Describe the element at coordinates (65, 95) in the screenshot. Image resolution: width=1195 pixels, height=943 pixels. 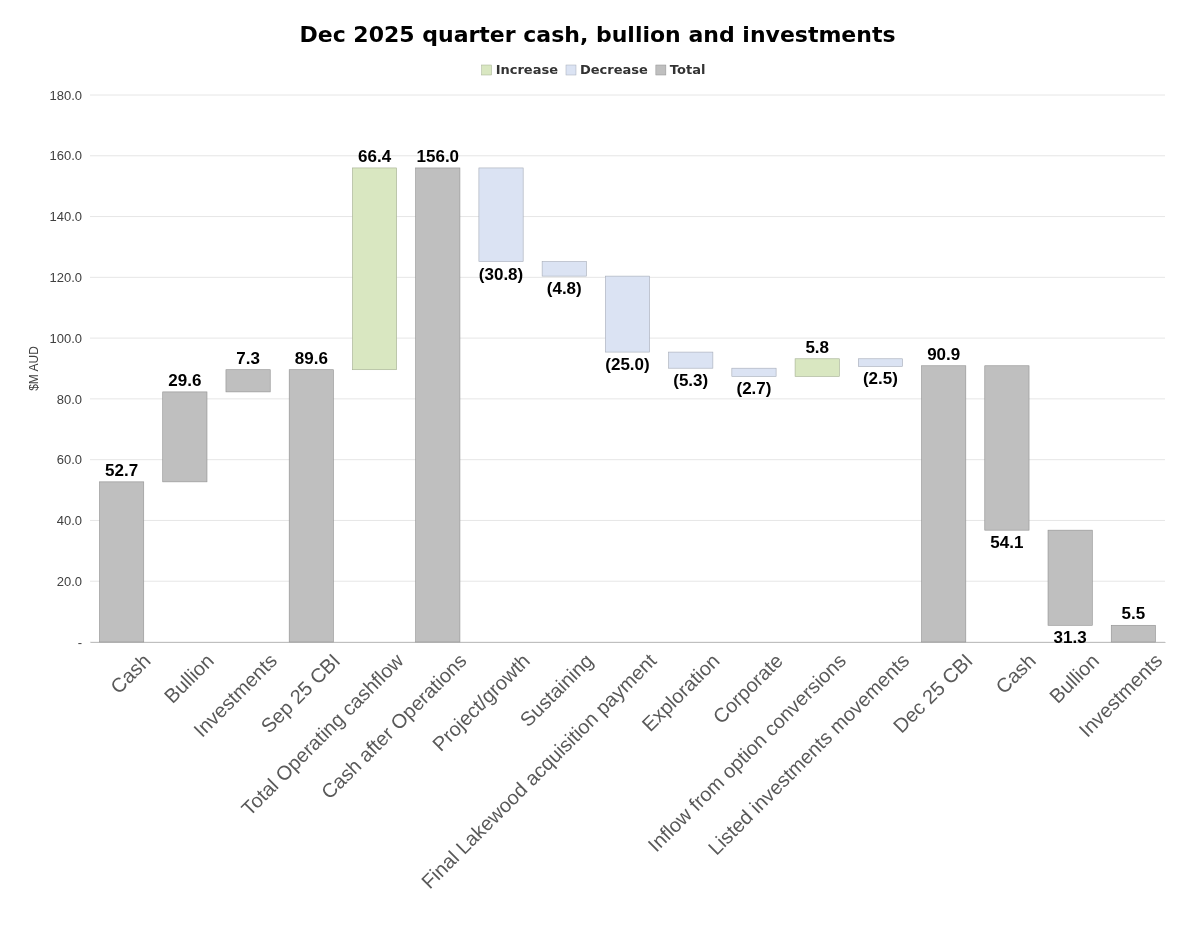
I see `y-tick-label: 180.0` at that location.